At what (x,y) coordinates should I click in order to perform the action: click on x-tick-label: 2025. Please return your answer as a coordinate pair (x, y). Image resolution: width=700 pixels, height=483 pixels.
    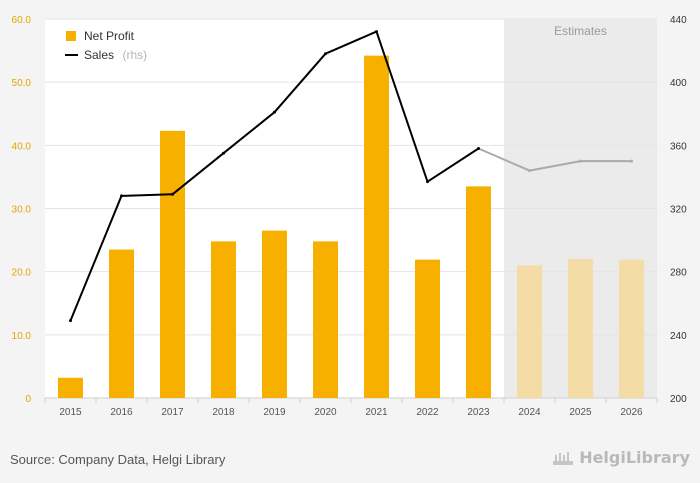
    Looking at the image, I should click on (580, 412).